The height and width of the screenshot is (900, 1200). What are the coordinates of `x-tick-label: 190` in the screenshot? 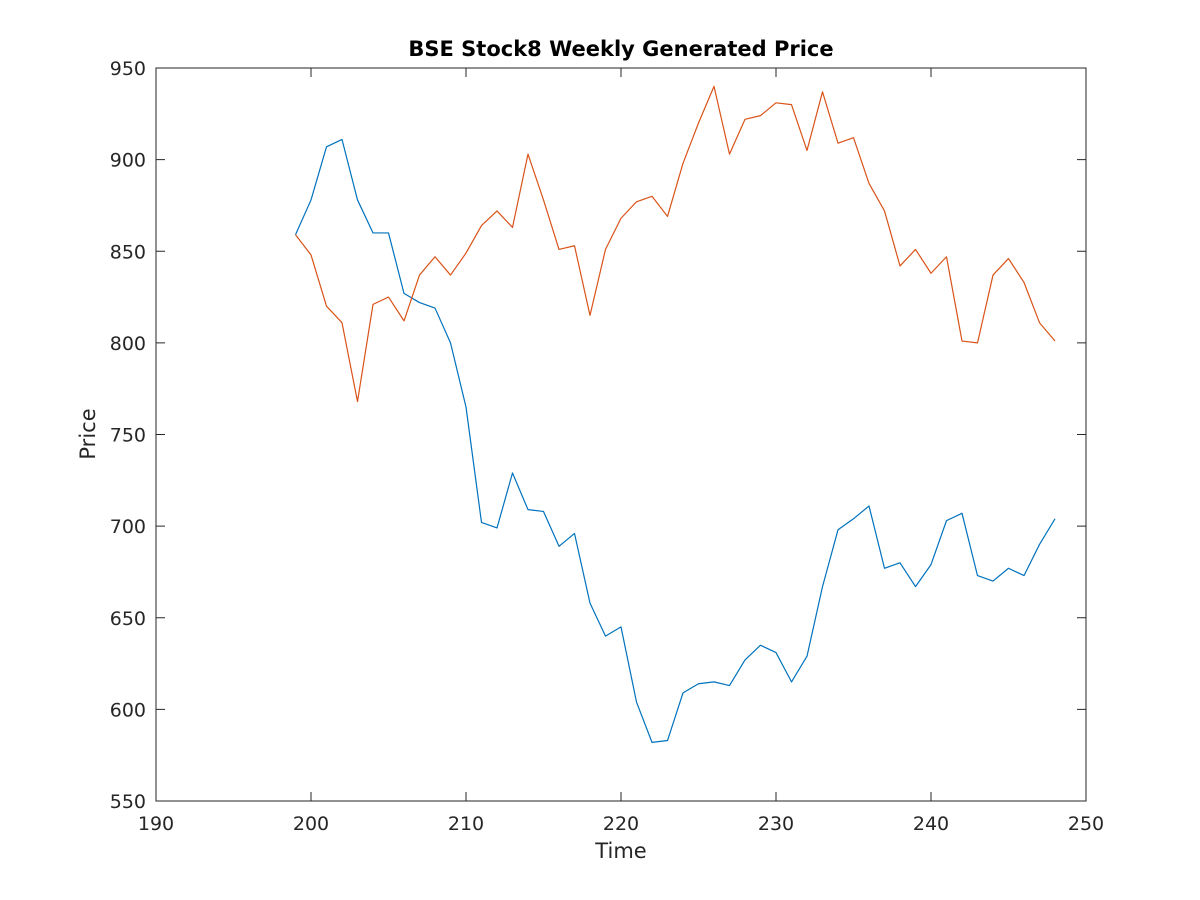 It's located at (156, 824).